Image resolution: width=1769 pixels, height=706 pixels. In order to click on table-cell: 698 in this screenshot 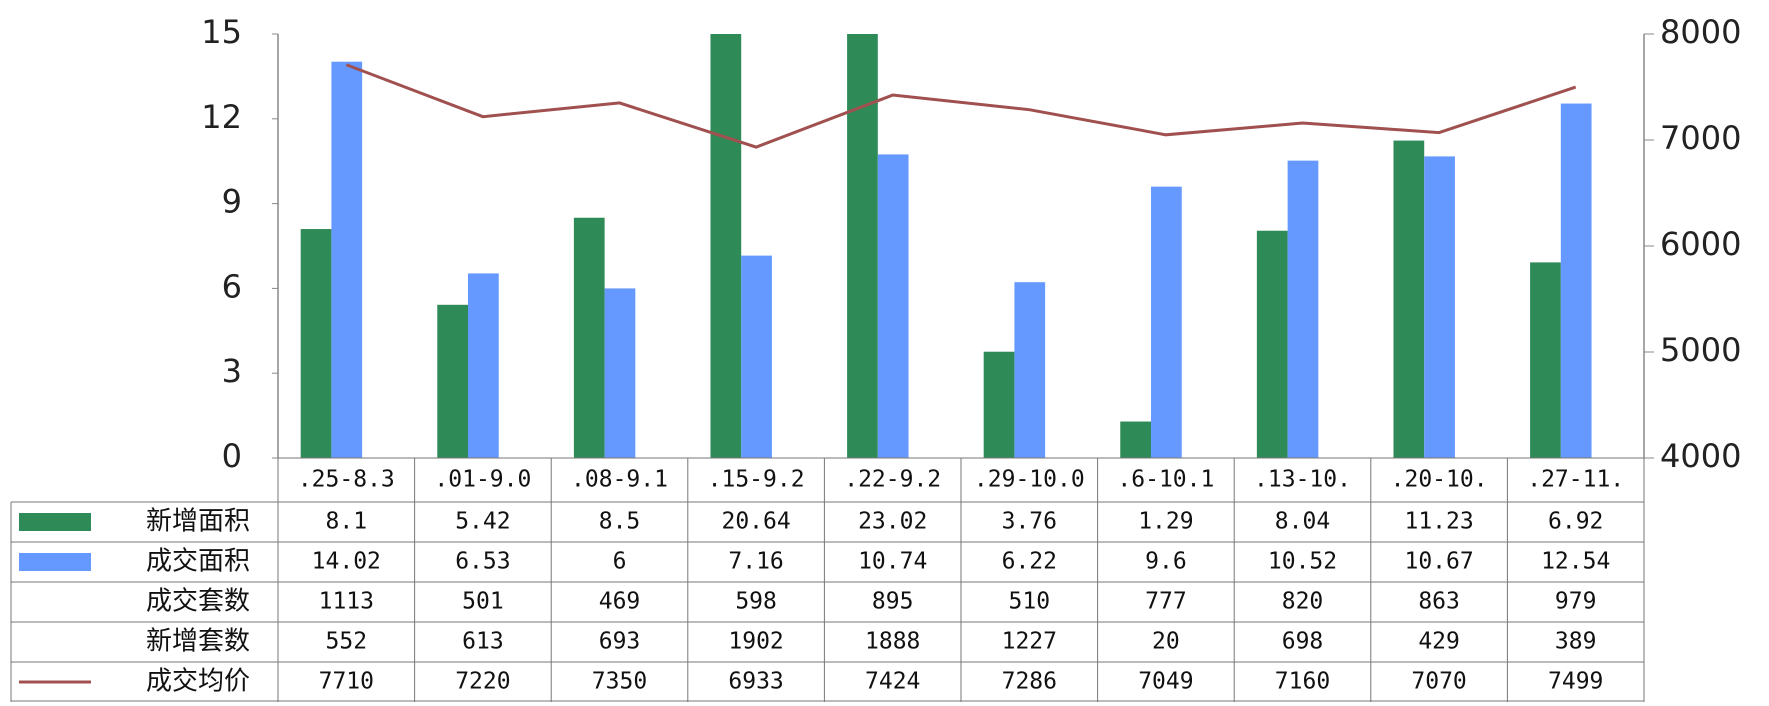, I will do `click(1303, 642)`.